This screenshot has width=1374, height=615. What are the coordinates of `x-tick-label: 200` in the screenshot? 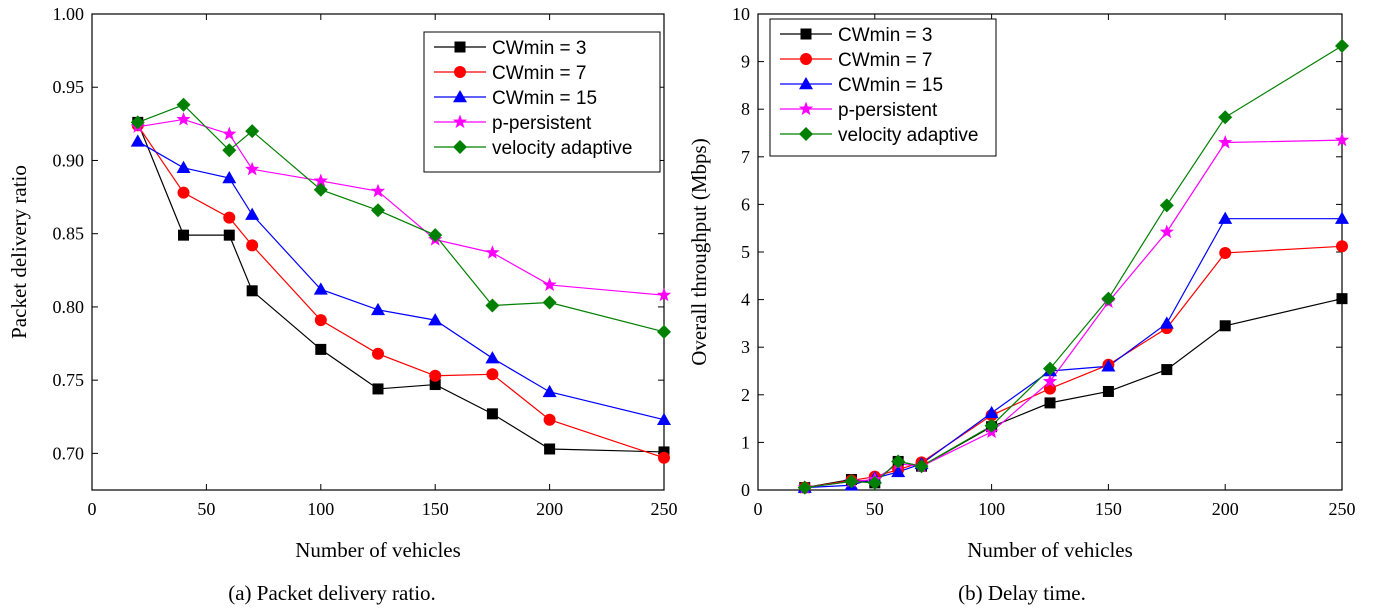 It's located at (1225, 509).